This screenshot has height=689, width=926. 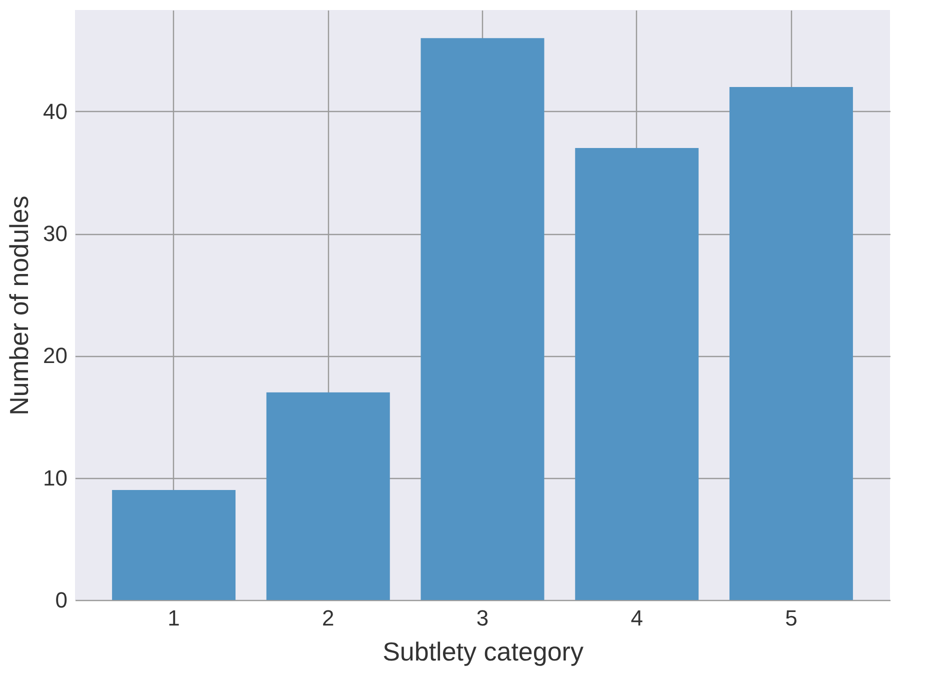 I want to click on y-tick-label: 0, so click(x=61, y=600).